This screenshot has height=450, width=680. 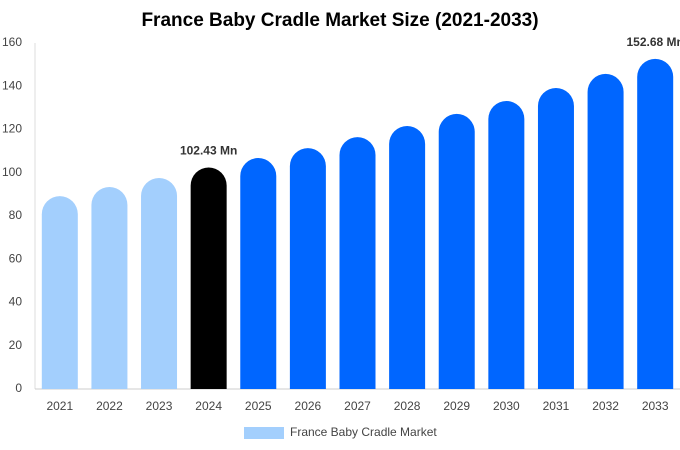 What do you see at coordinates (363, 432) in the screenshot?
I see `legend-label: France Baby Cradle Market` at bounding box center [363, 432].